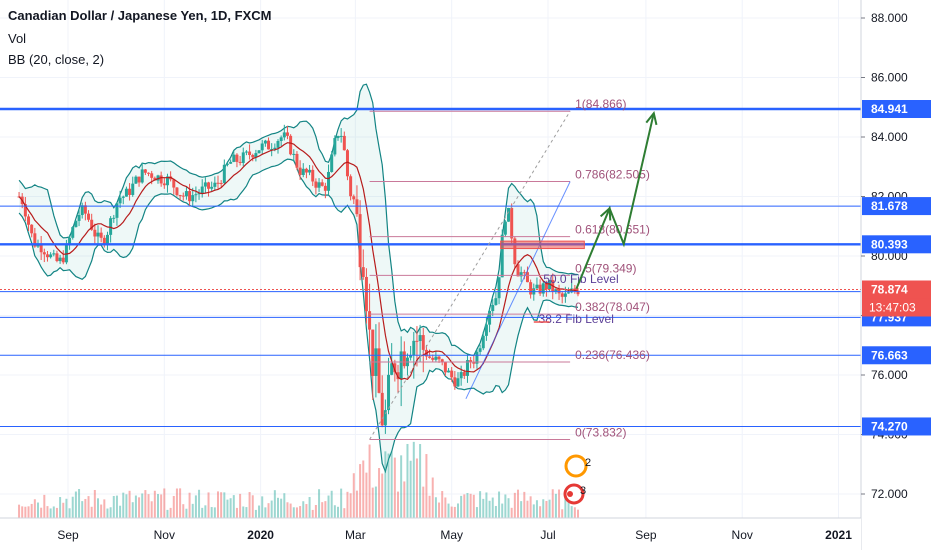 The width and height of the screenshot is (932, 550). What do you see at coordinates (518, 290) in the screenshot?
I see `channel-line` at bounding box center [518, 290].